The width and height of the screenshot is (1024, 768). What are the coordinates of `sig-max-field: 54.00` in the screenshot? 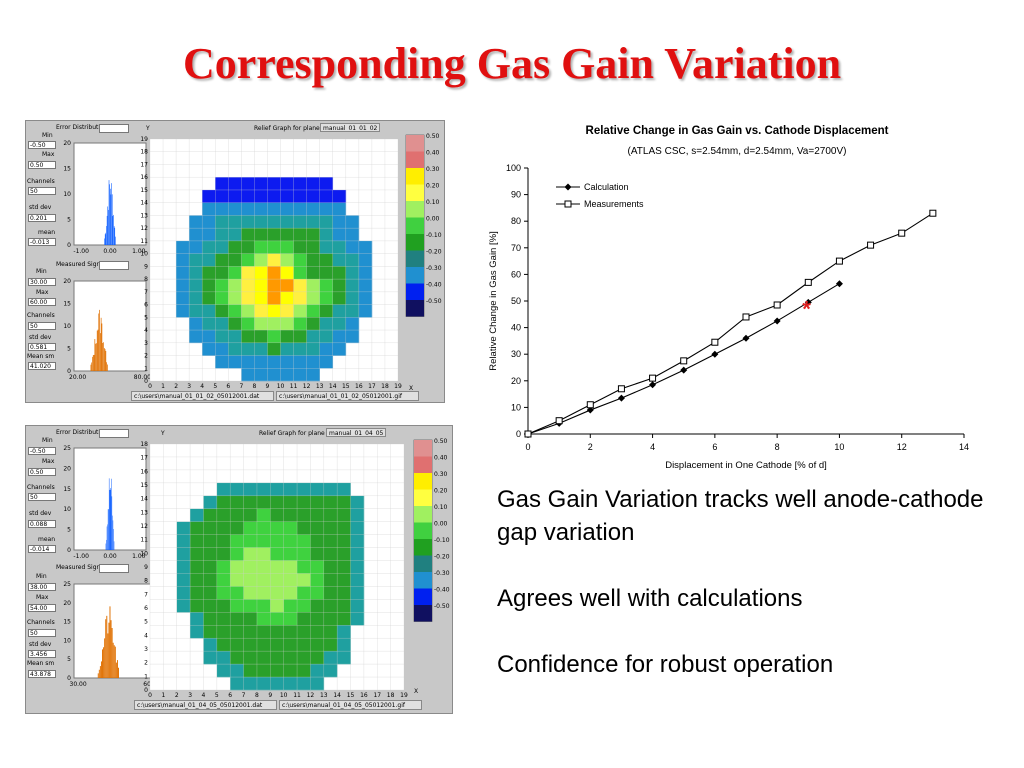 It's located at (42, 608).